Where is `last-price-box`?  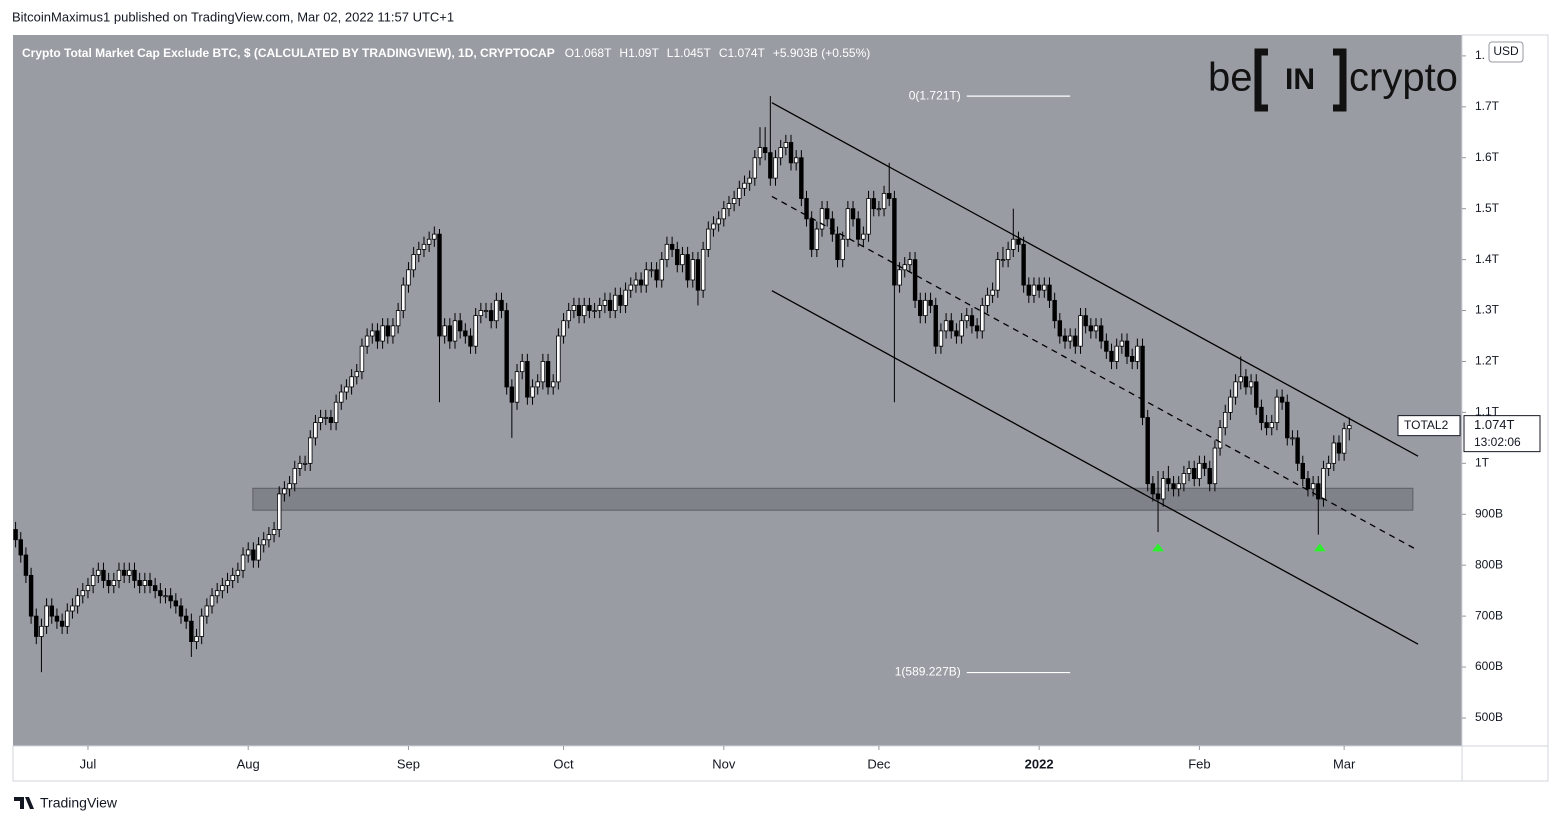 last-price-box is located at coordinates (1502, 434).